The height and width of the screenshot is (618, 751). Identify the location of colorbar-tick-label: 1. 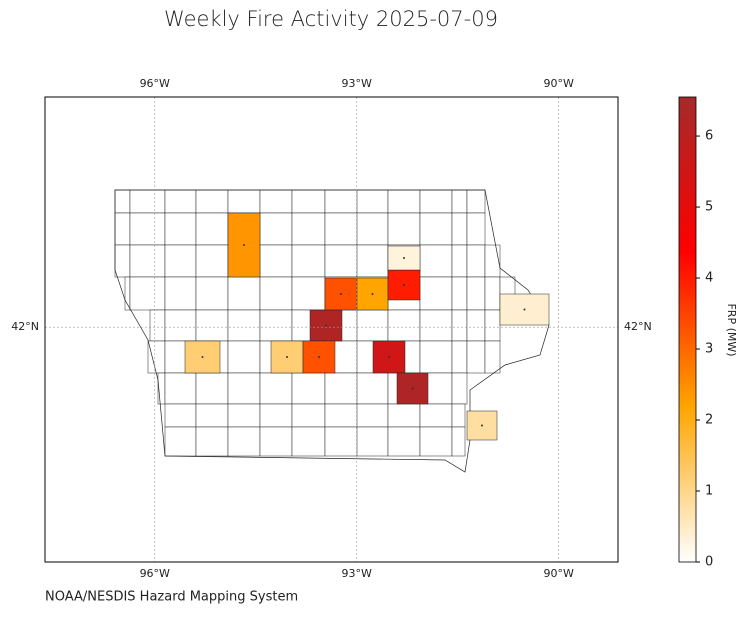
(709, 491).